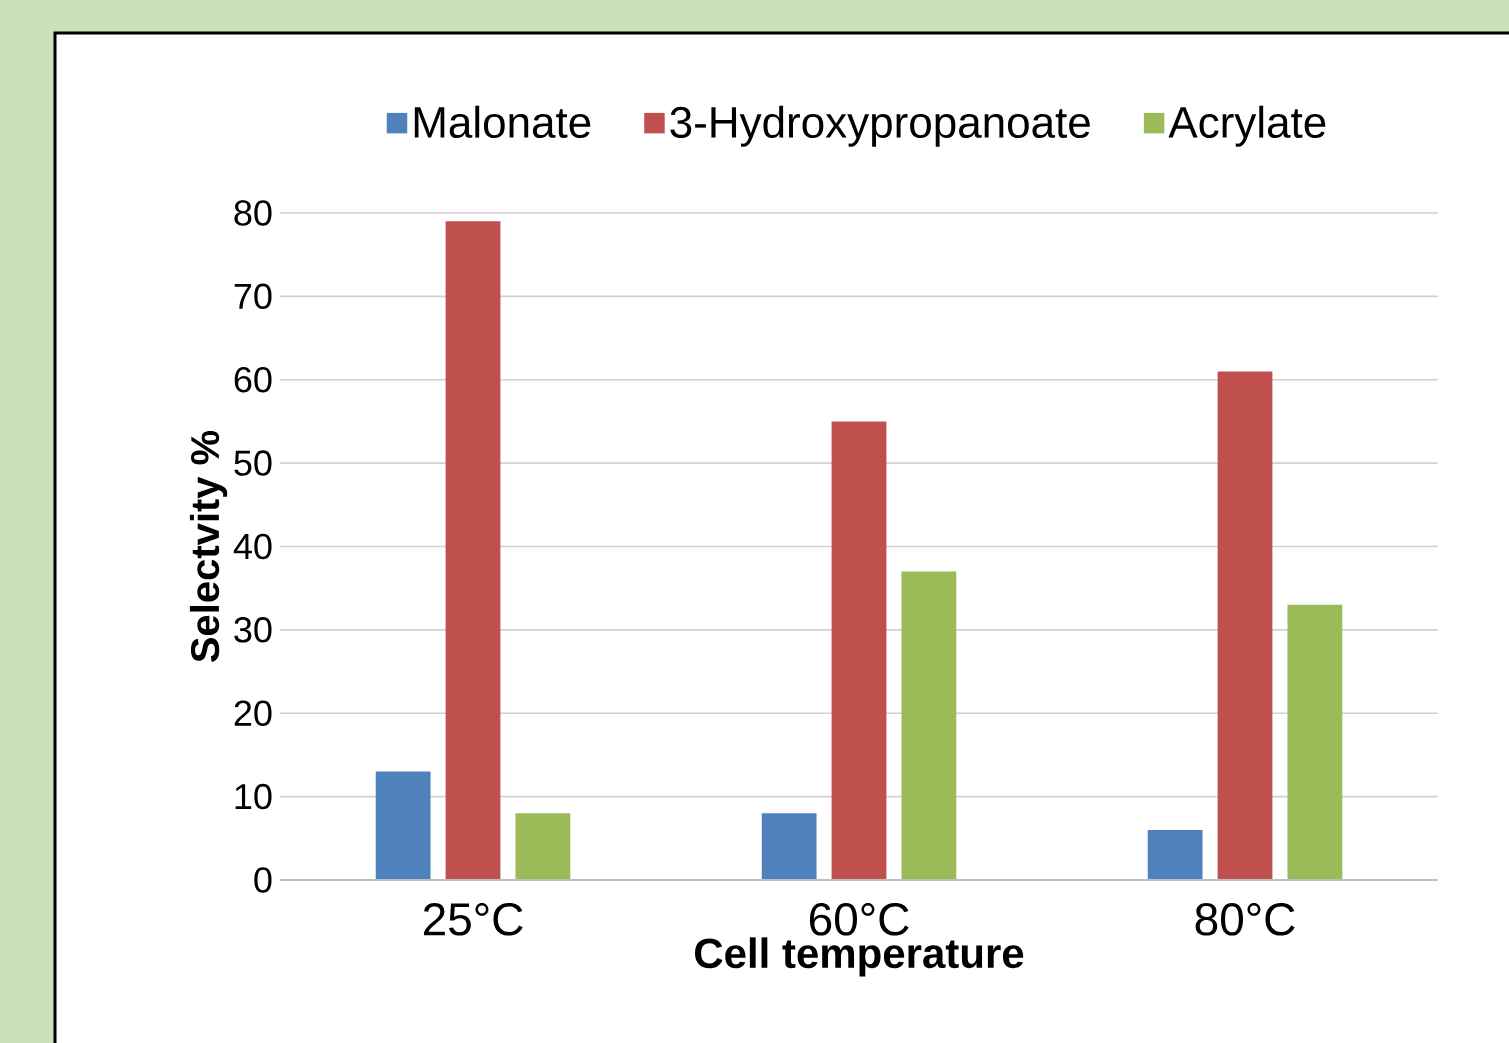 The width and height of the screenshot is (1509, 1043). Describe the element at coordinates (253, 296) in the screenshot. I see `y-tick-label: 70` at that location.